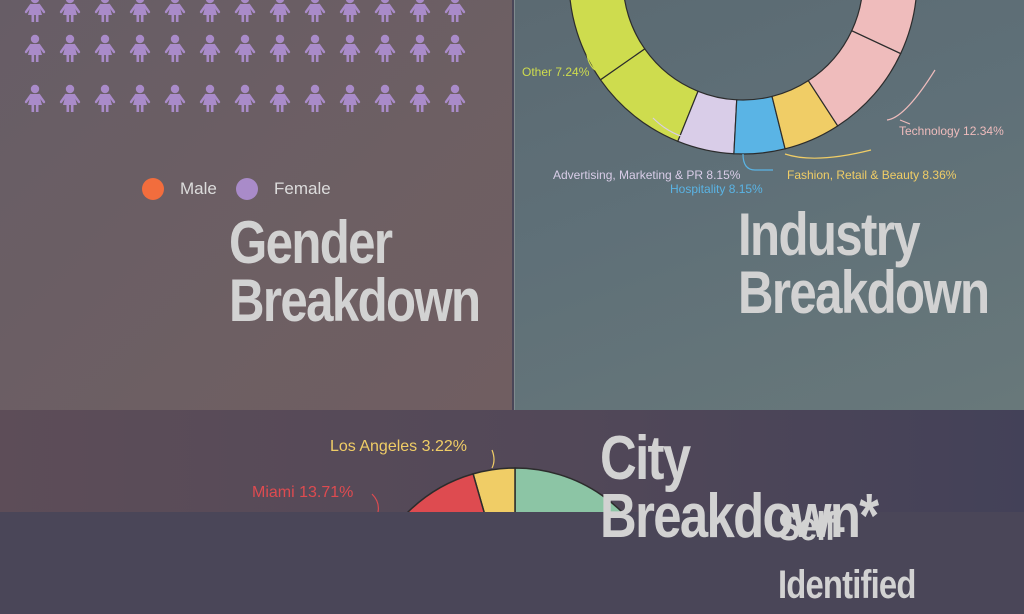 Image resolution: width=1024 pixels, height=614 pixels. I want to click on male-legend-dot, so click(153, 189).